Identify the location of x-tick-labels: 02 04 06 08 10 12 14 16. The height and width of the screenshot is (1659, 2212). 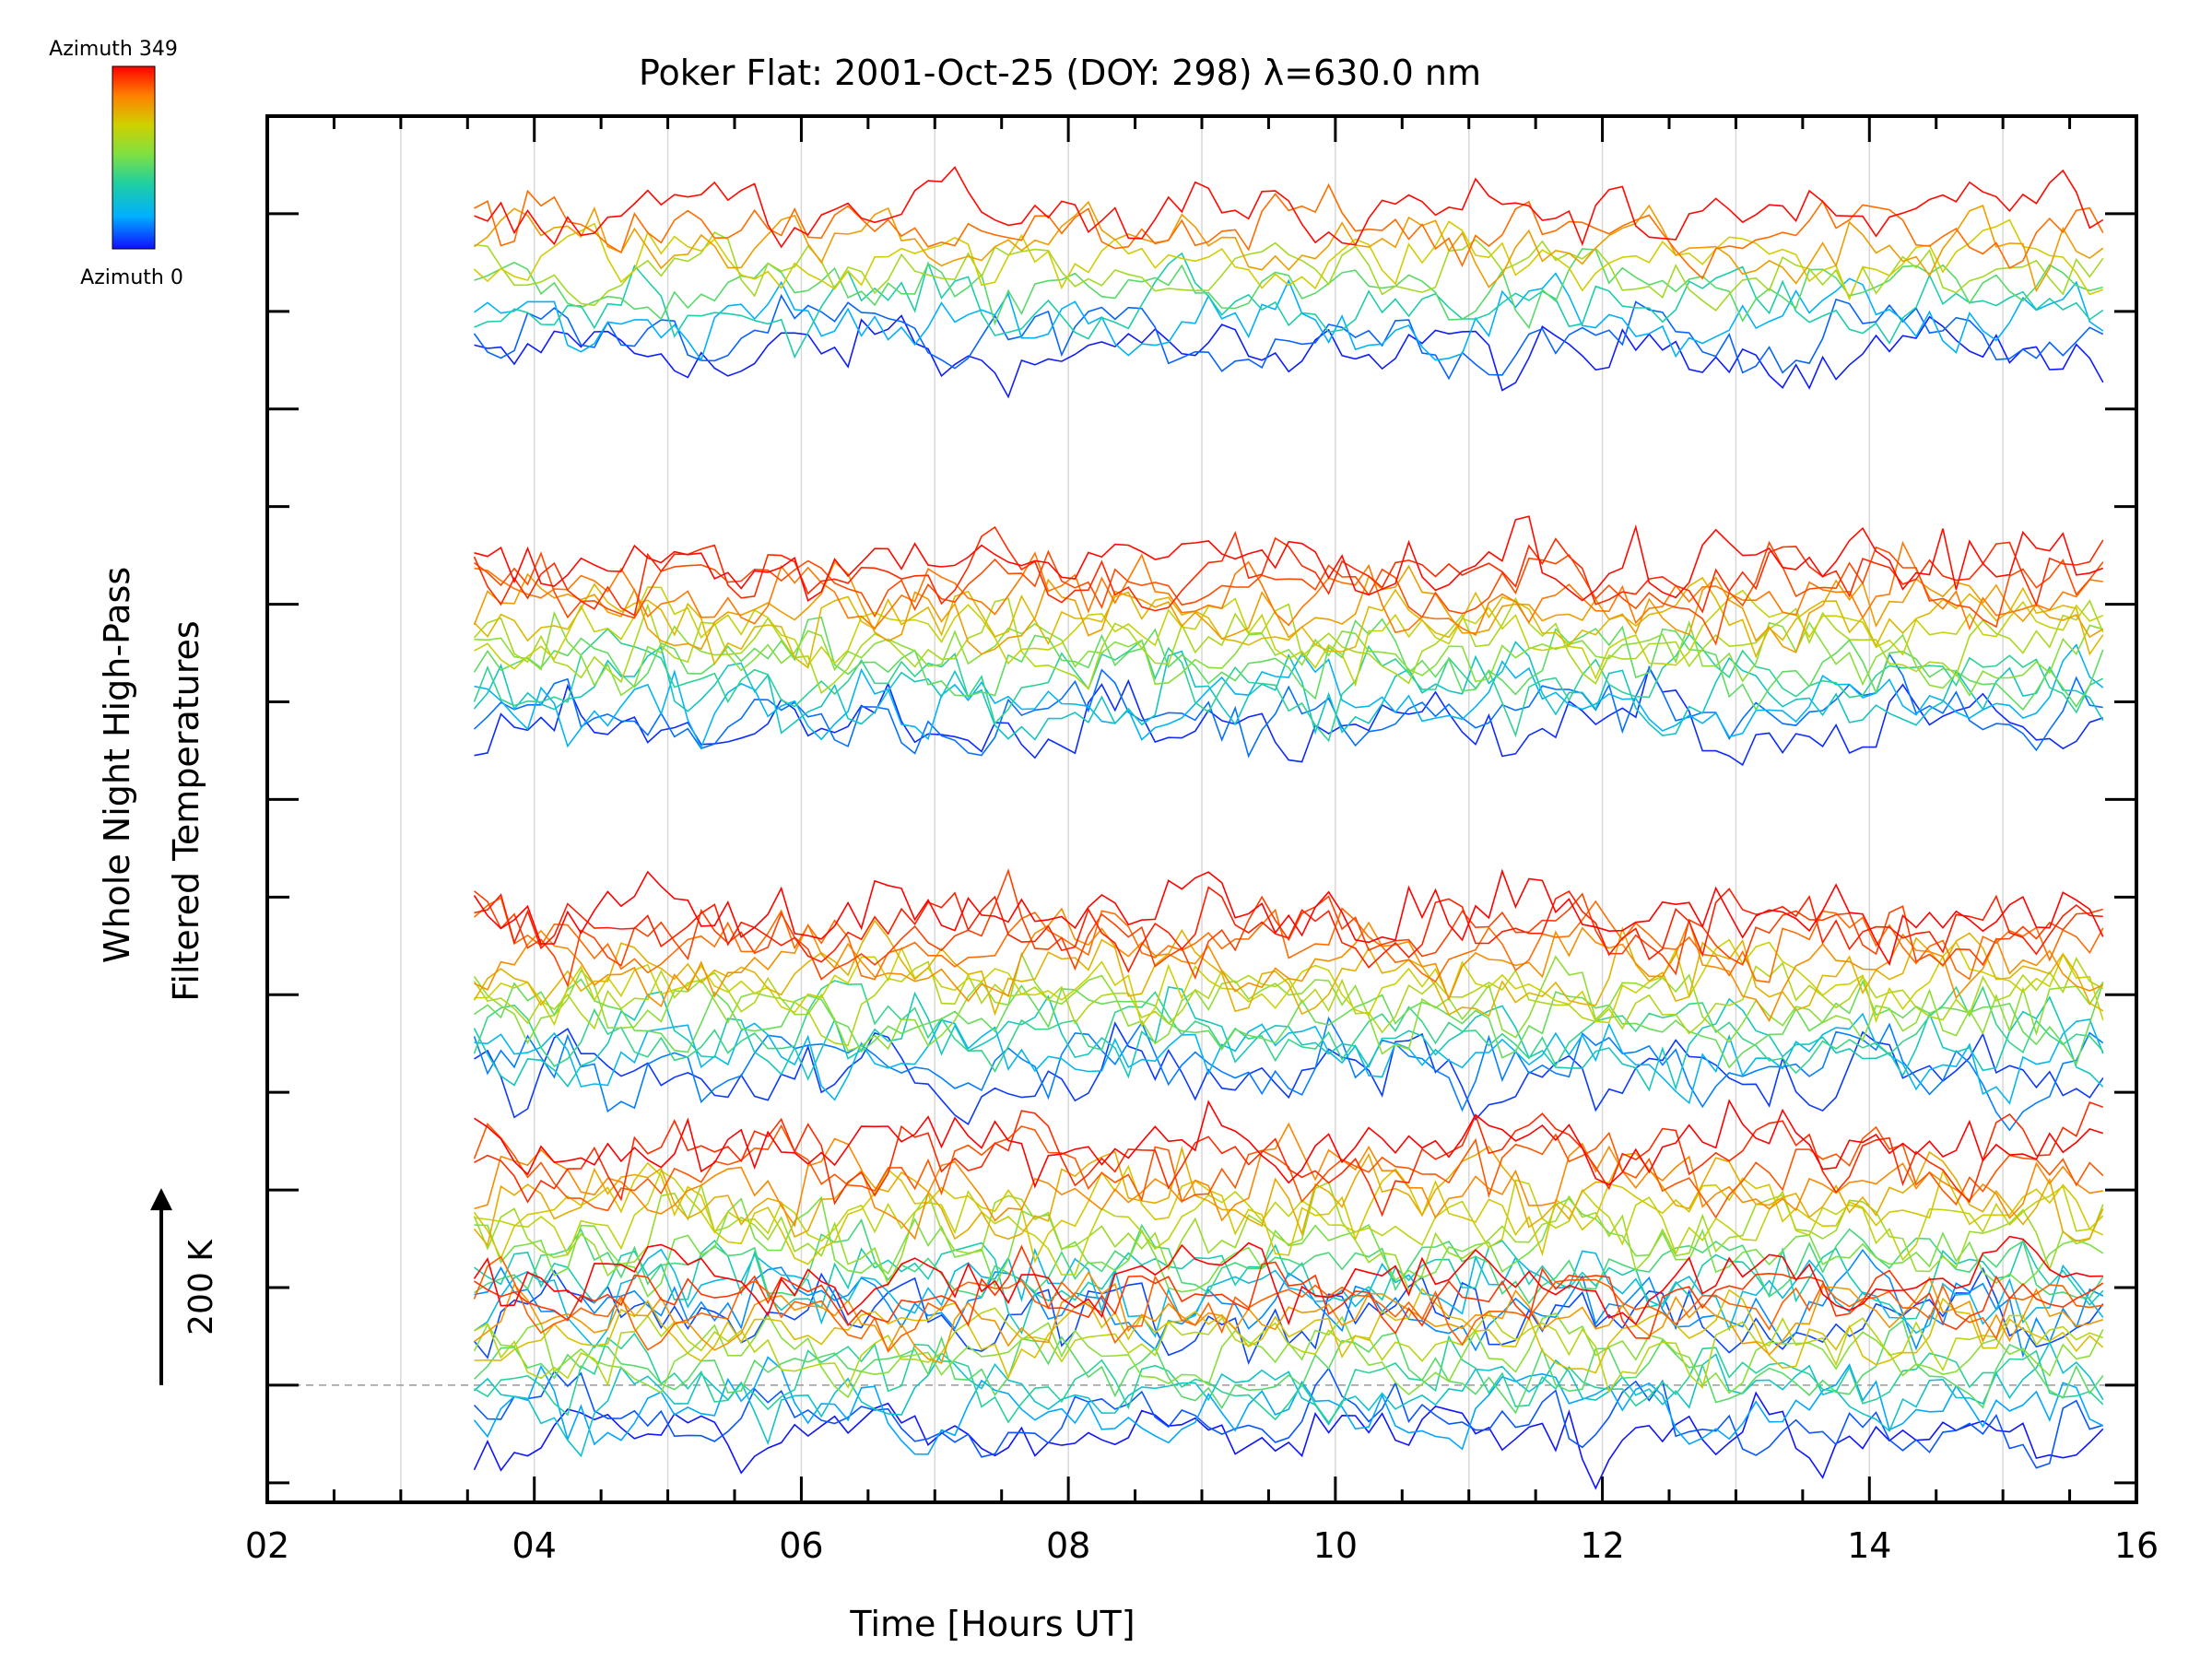
(1202, 1545).